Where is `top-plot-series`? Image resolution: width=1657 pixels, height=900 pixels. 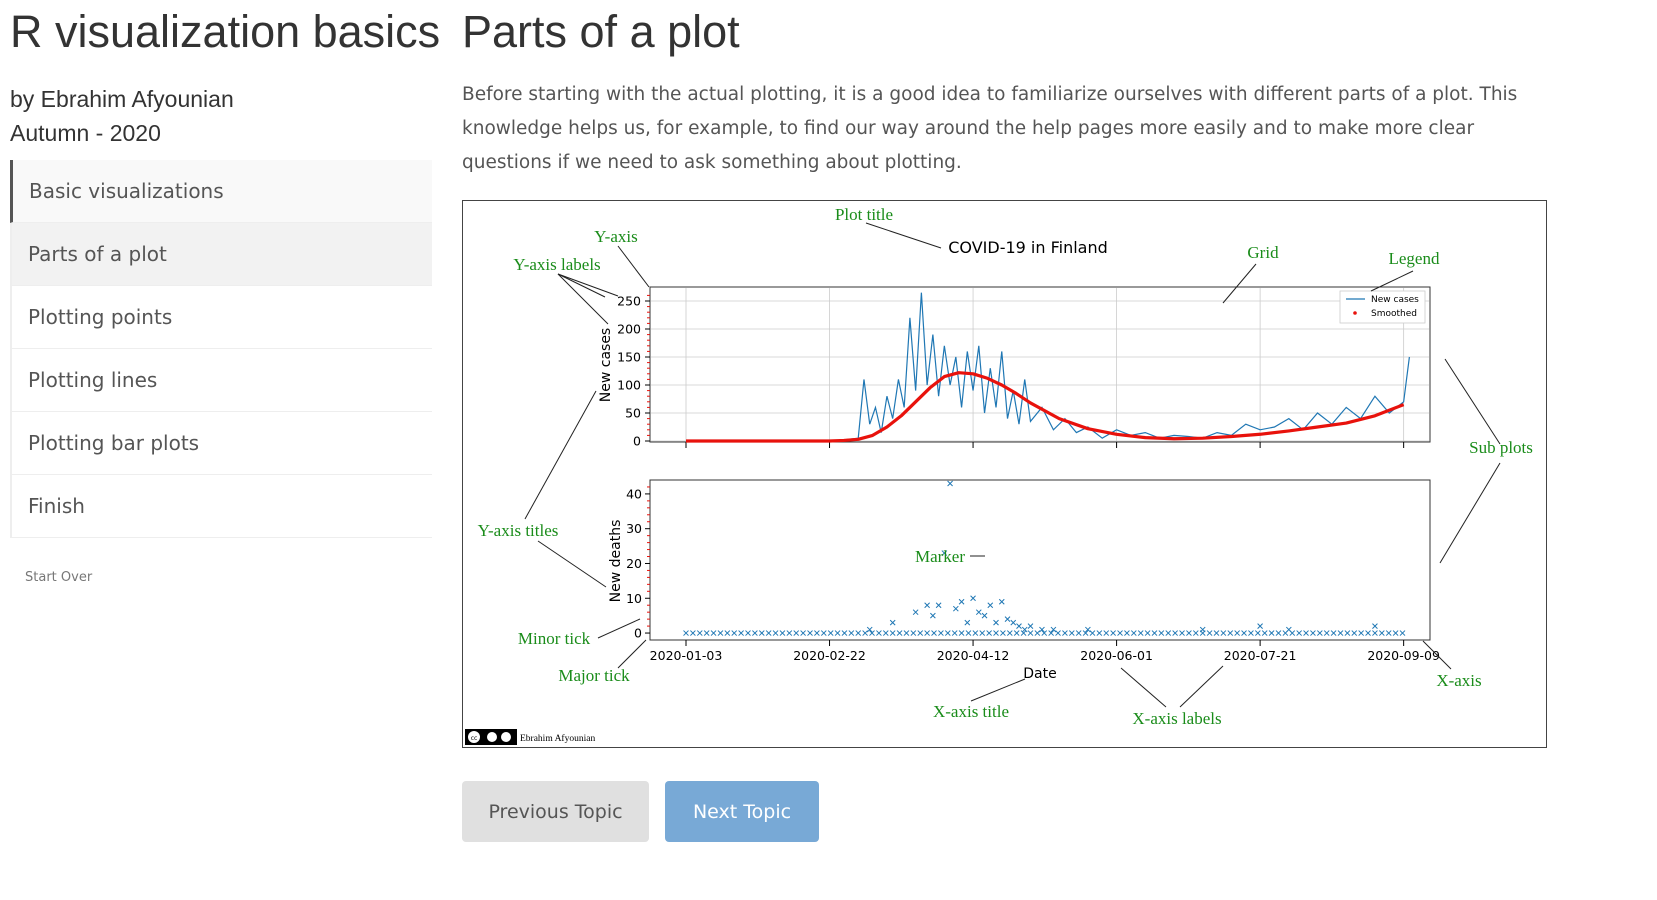
top-plot-series is located at coordinates (1048, 367).